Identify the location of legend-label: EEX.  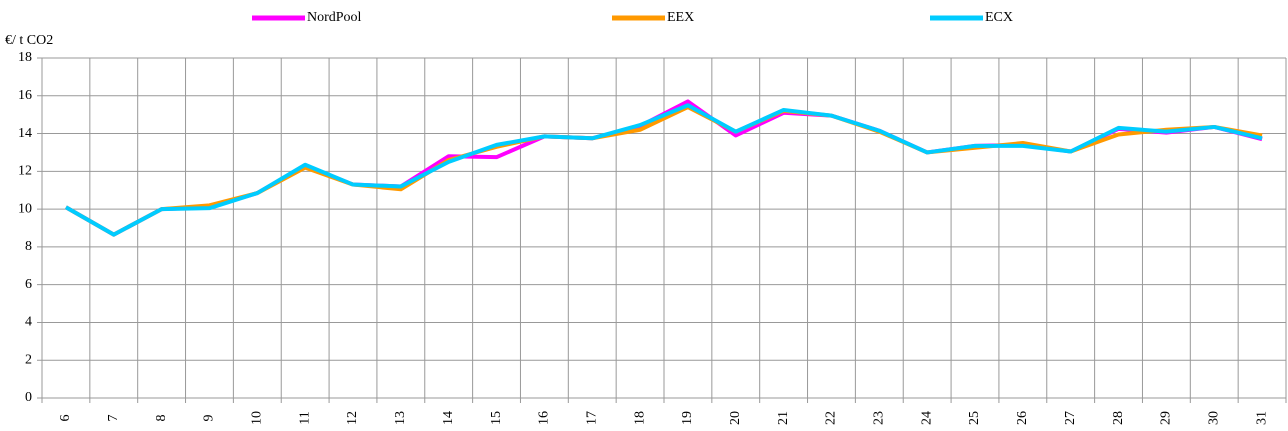
(680, 17).